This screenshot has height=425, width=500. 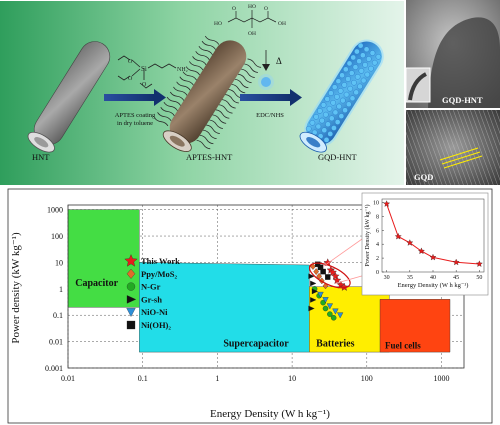 I want to click on inset-panel, so click(x=425, y=244).